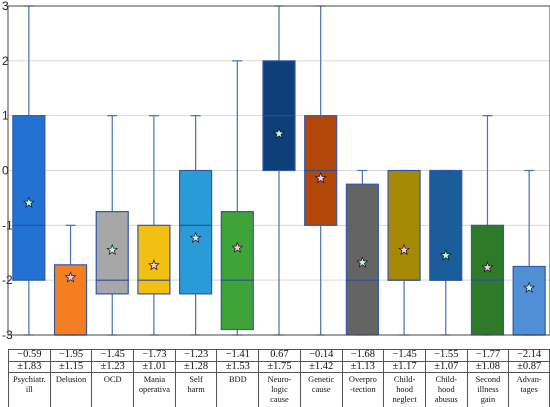 The width and height of the screenshot is (550, 407). I want to click on stats-column: −0.14 ±1.42 Genetic cause, so click(320, 378).